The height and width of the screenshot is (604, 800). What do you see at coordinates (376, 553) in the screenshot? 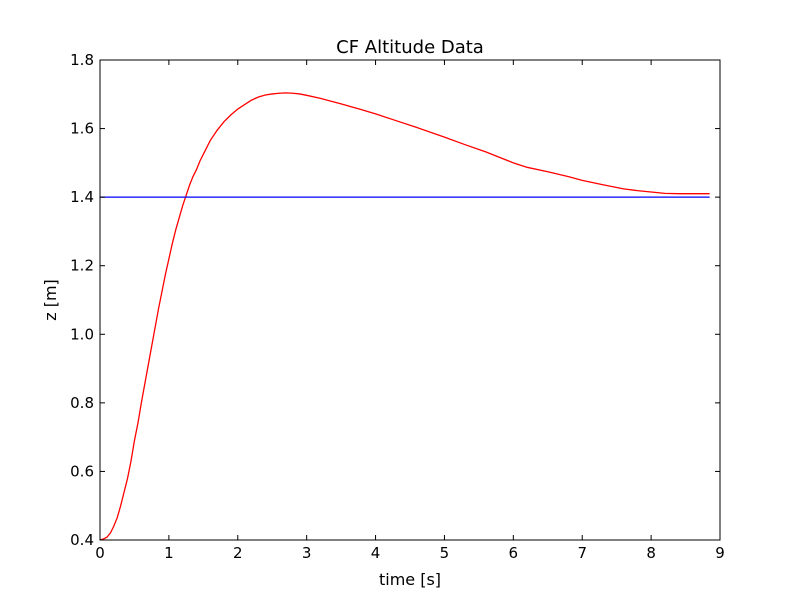
I see `x-tick-label: 4` at bounding box center [376, 553].